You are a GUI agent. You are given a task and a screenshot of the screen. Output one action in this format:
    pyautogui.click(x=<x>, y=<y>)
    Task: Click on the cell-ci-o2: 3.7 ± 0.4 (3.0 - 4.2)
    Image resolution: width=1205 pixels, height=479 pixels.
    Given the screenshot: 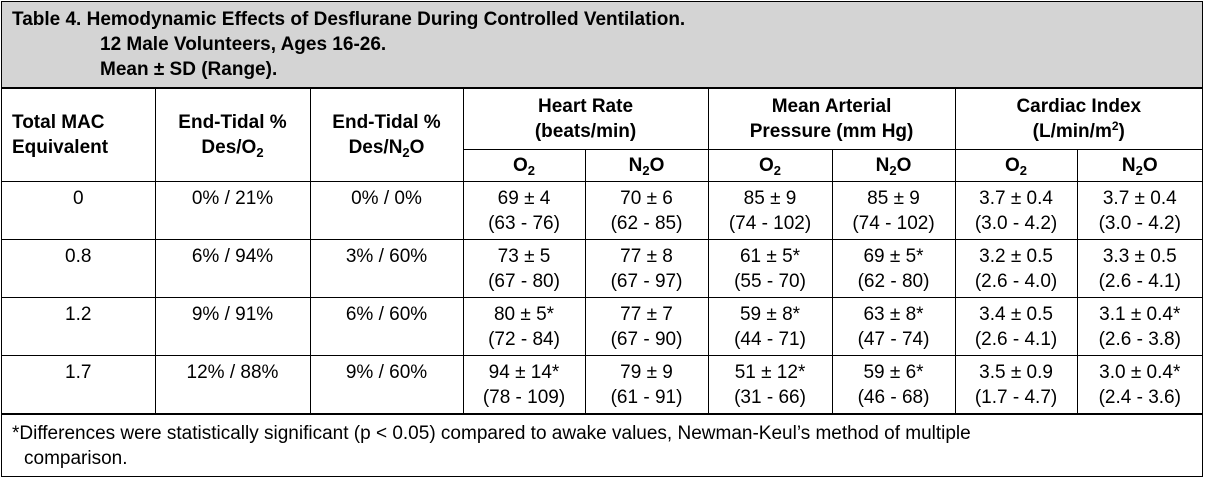 What is the action you would take?
    pyautogui.click(x=1016, y=210)
    